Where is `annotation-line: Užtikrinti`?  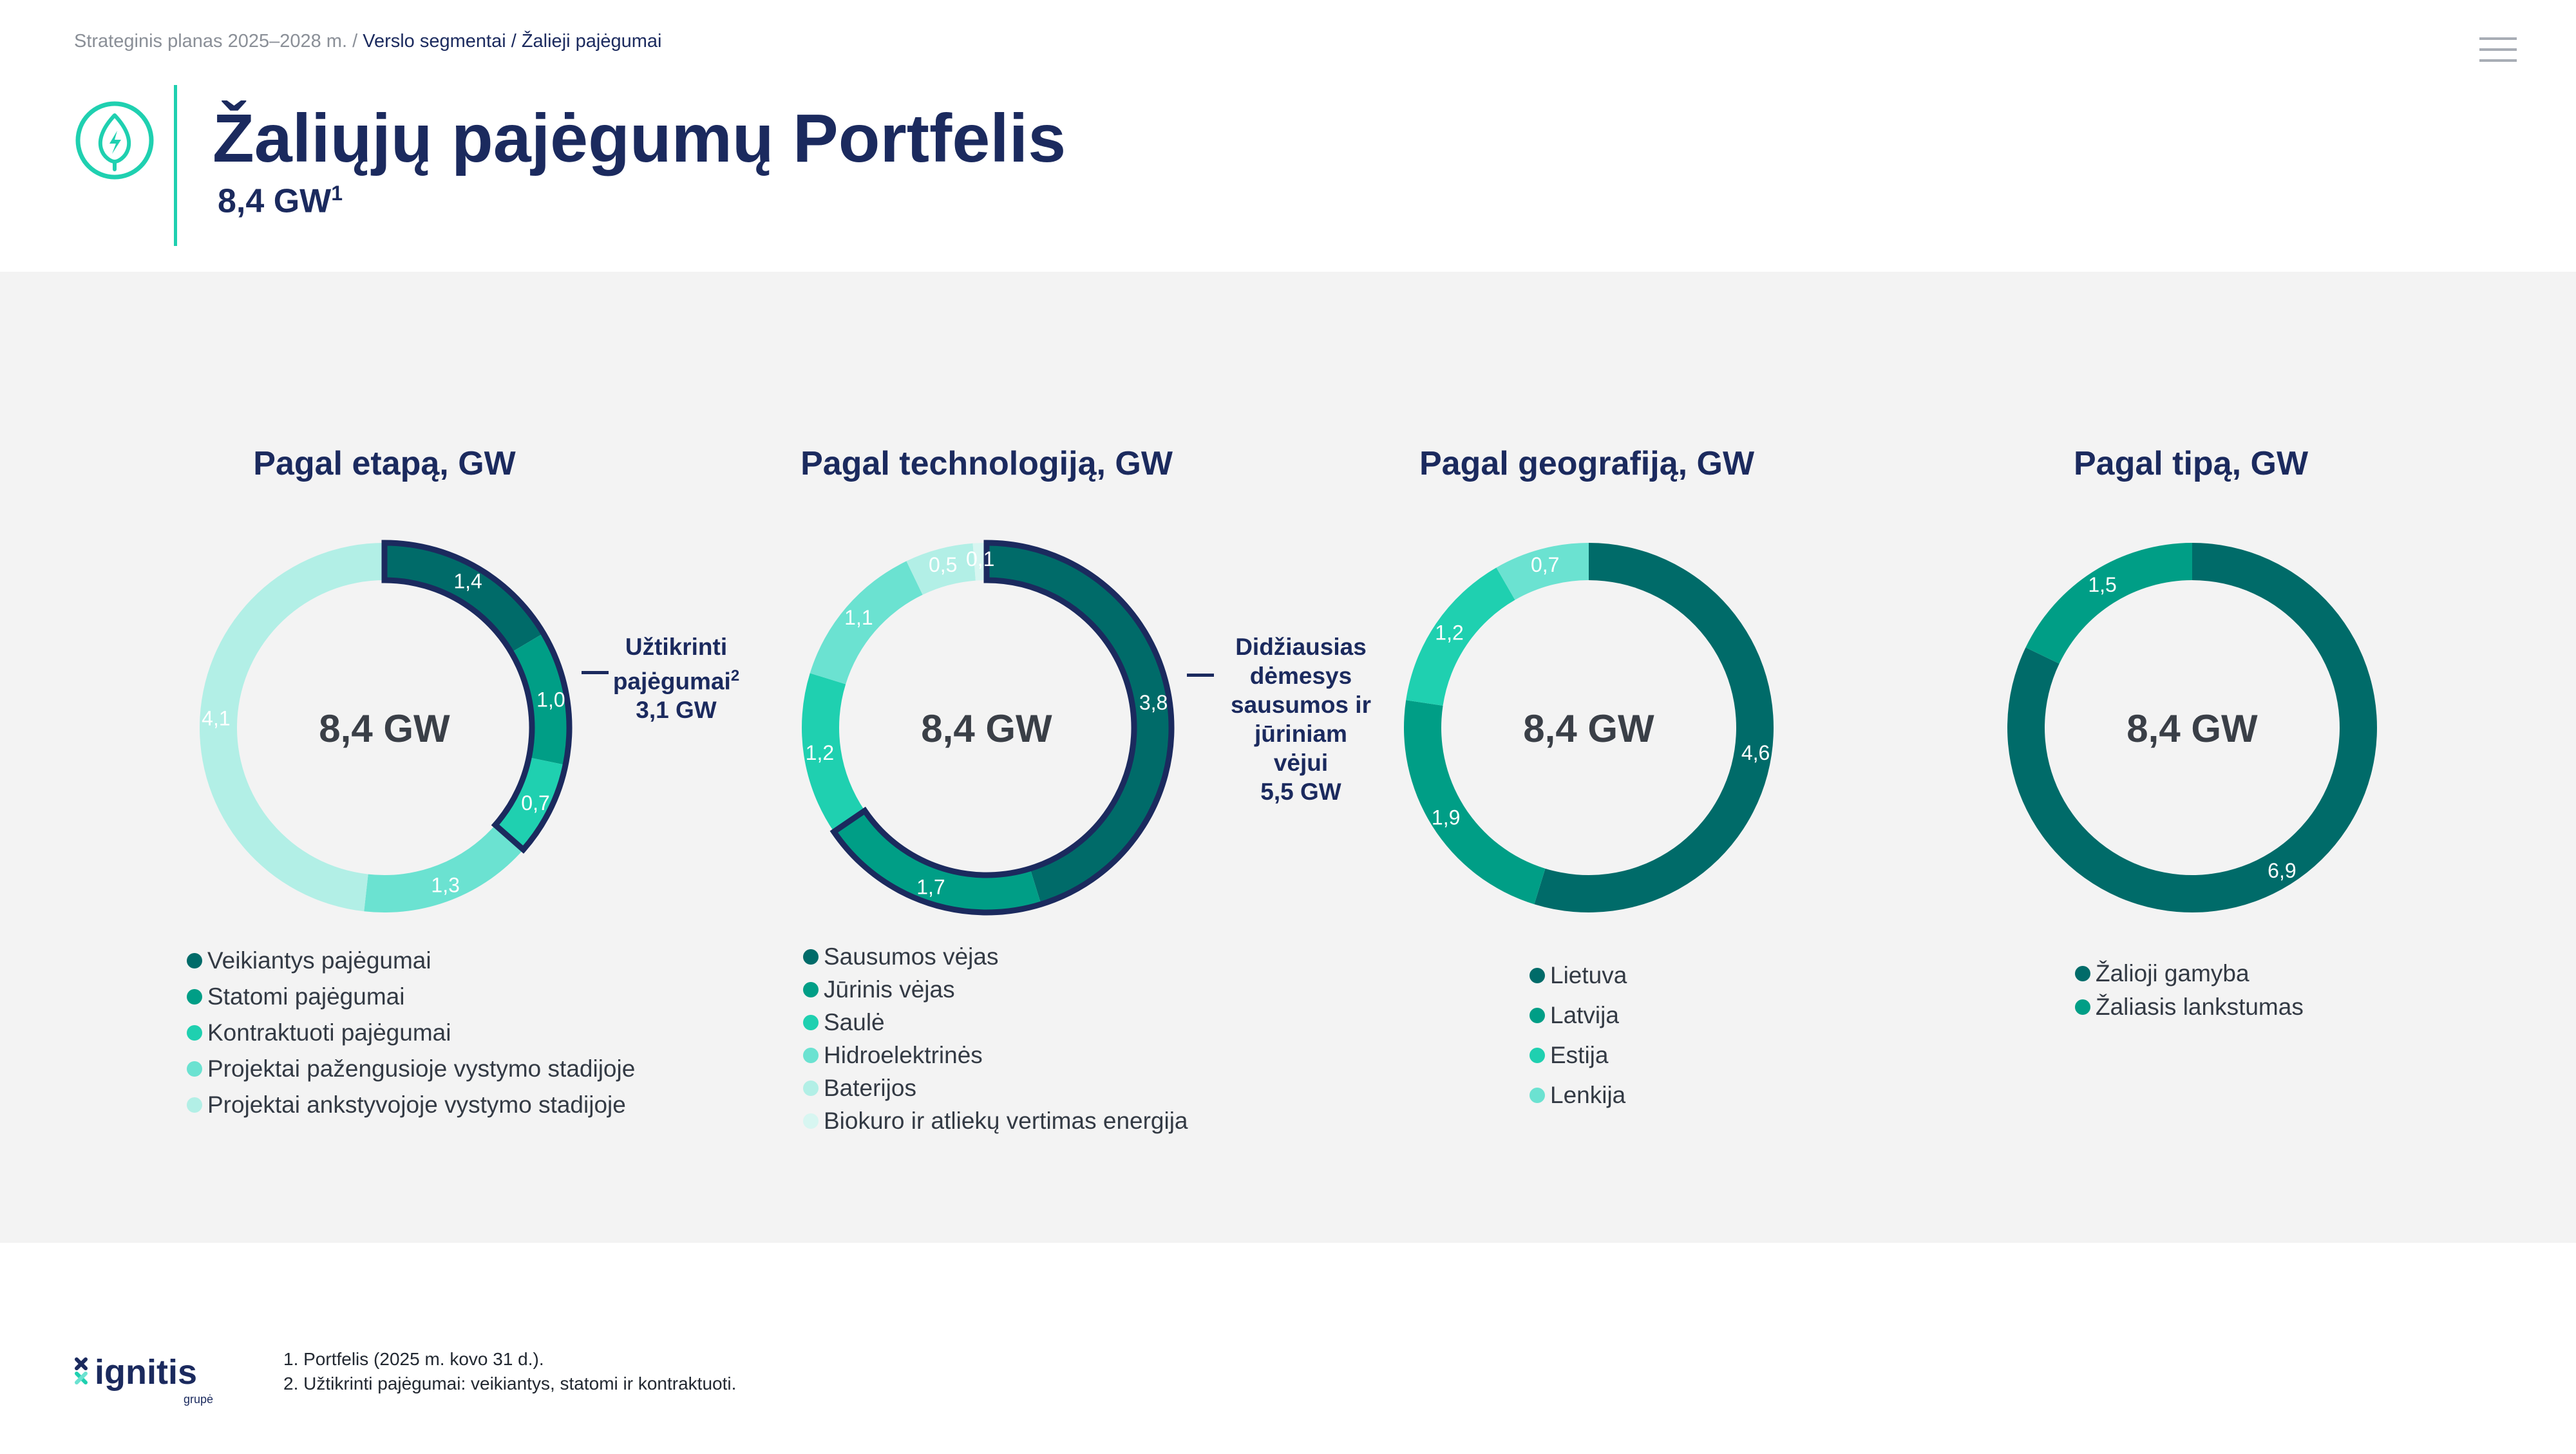
annotation-line: Užtikrinti is located at coordinates (677, 647).